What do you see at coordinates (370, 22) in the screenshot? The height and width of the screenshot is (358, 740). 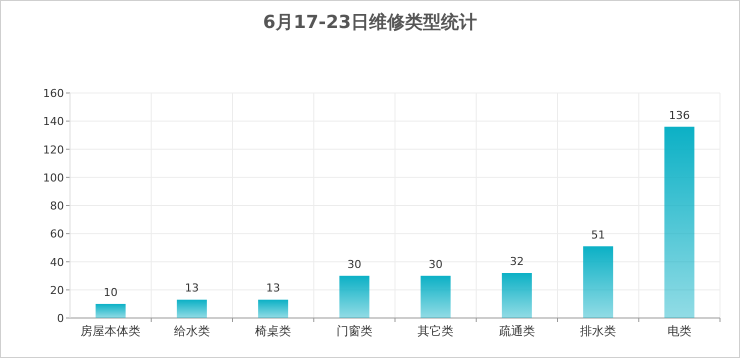 I see `chart-title: 6月17-23日维修类型统计` at bounding box center [370, 22].